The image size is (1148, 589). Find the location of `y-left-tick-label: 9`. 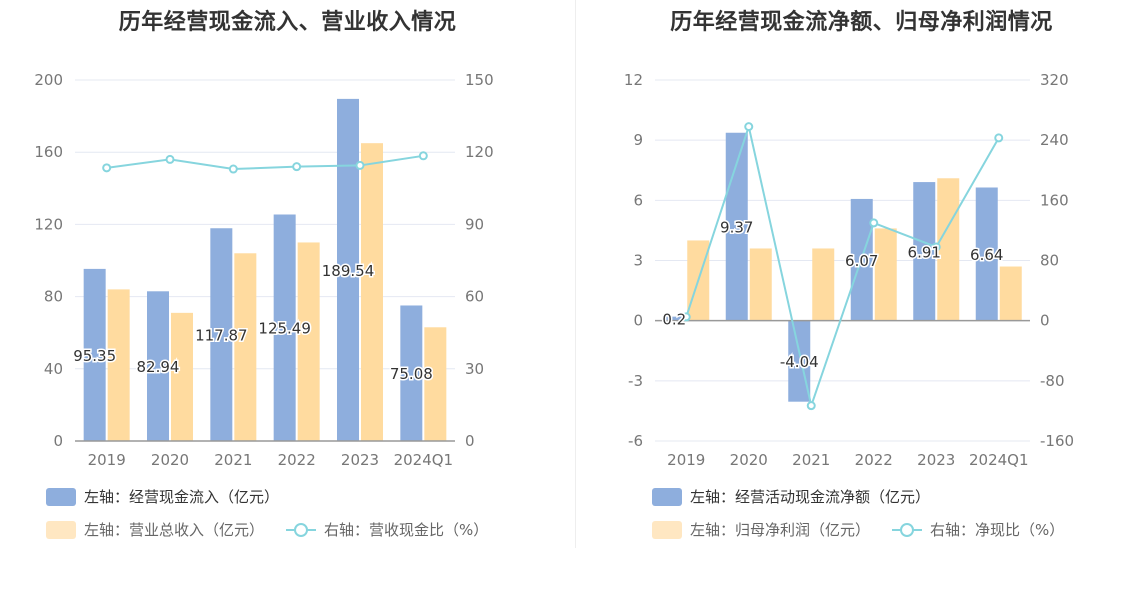

y-left-tick-label: 9 is located at coordinates (638, 140).